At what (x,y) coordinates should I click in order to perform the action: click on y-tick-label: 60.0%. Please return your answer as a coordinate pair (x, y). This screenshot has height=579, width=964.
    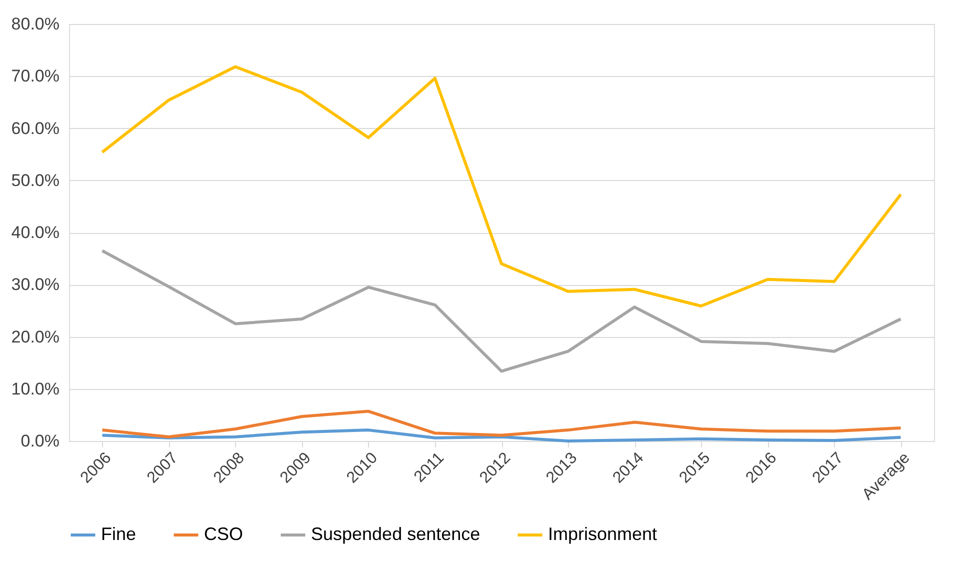
    Looking at the image, I should click on (35, 128).